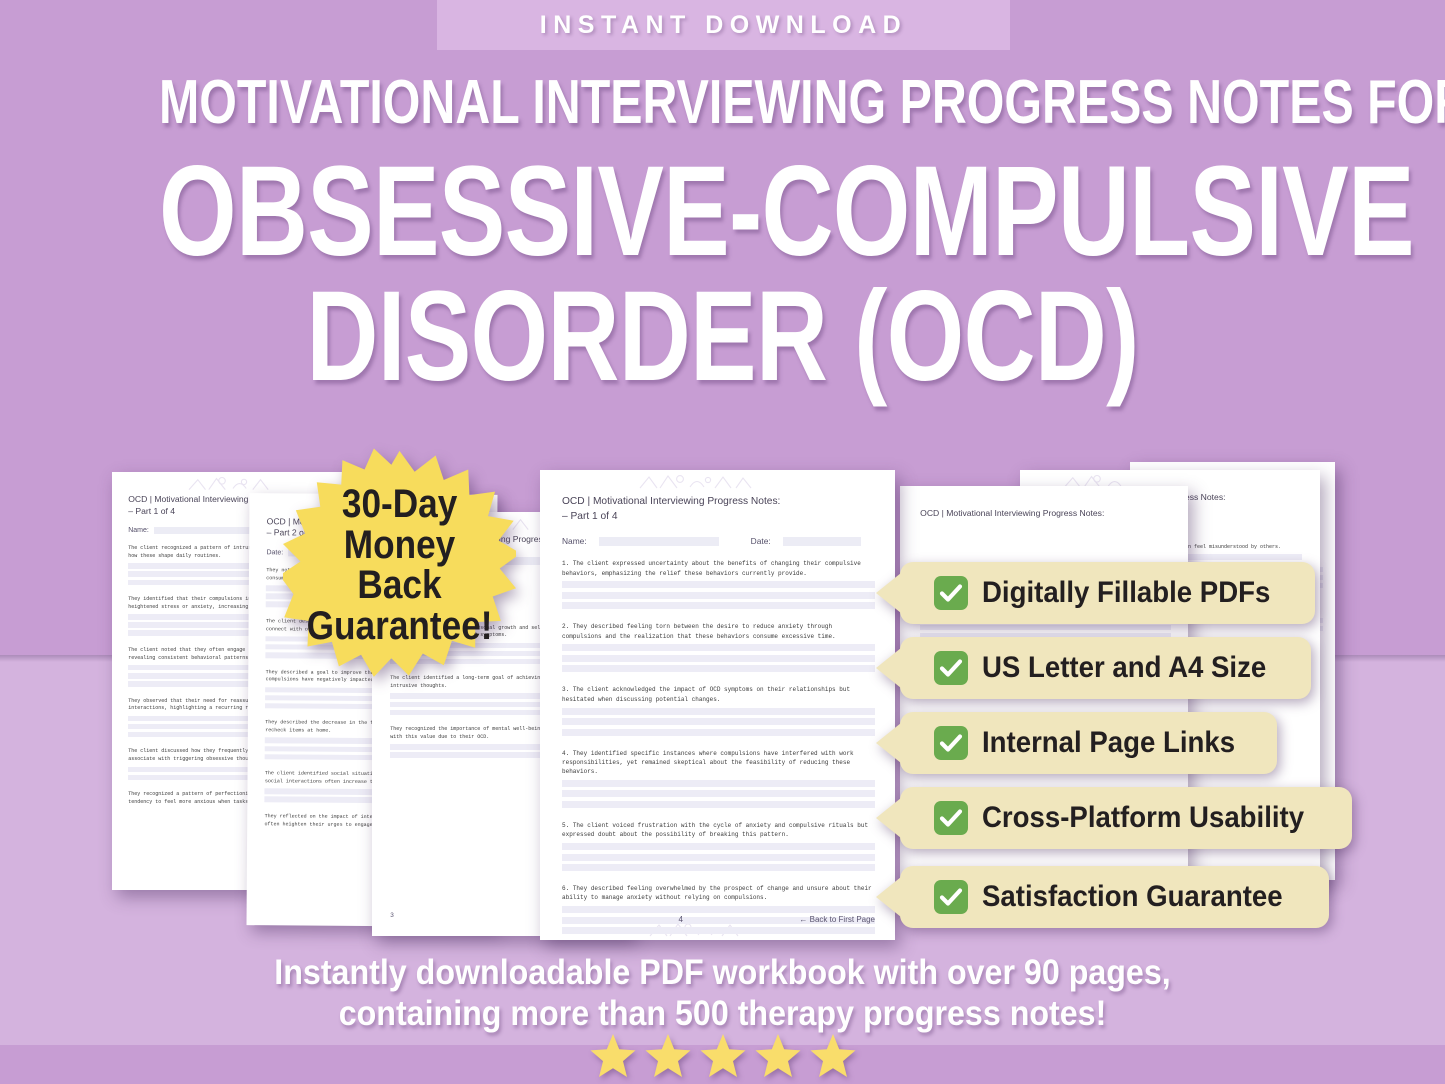  I want to click on title-line-3: DISORDER (OCD), so click(722, 337).